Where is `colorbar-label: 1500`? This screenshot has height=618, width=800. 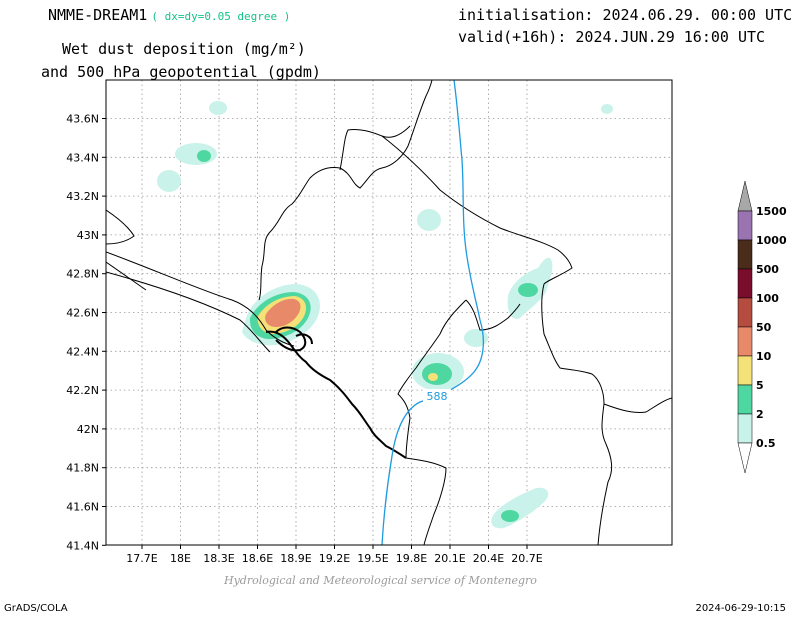 colorbar-label: 1500 is located at coordinates (771, 211).